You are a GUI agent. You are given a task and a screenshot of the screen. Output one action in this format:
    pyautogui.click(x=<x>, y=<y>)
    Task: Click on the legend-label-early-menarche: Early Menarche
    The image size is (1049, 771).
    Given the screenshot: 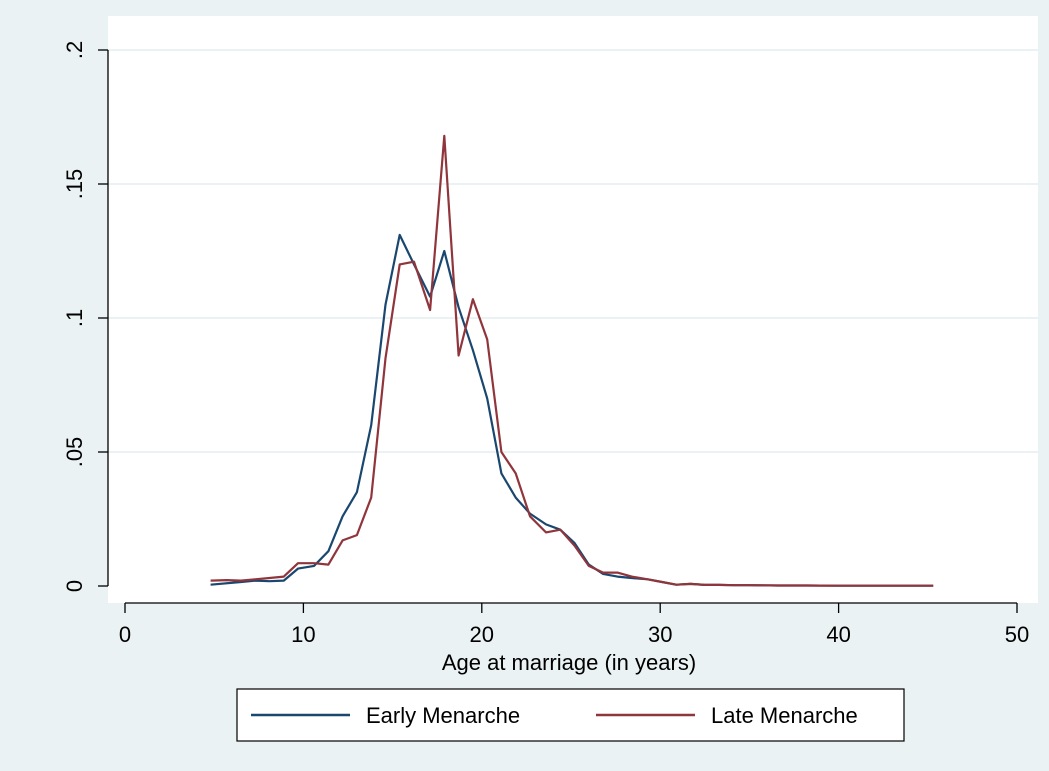 What is the action you would take?
    pyautogui.click(x=443, y=715)
    